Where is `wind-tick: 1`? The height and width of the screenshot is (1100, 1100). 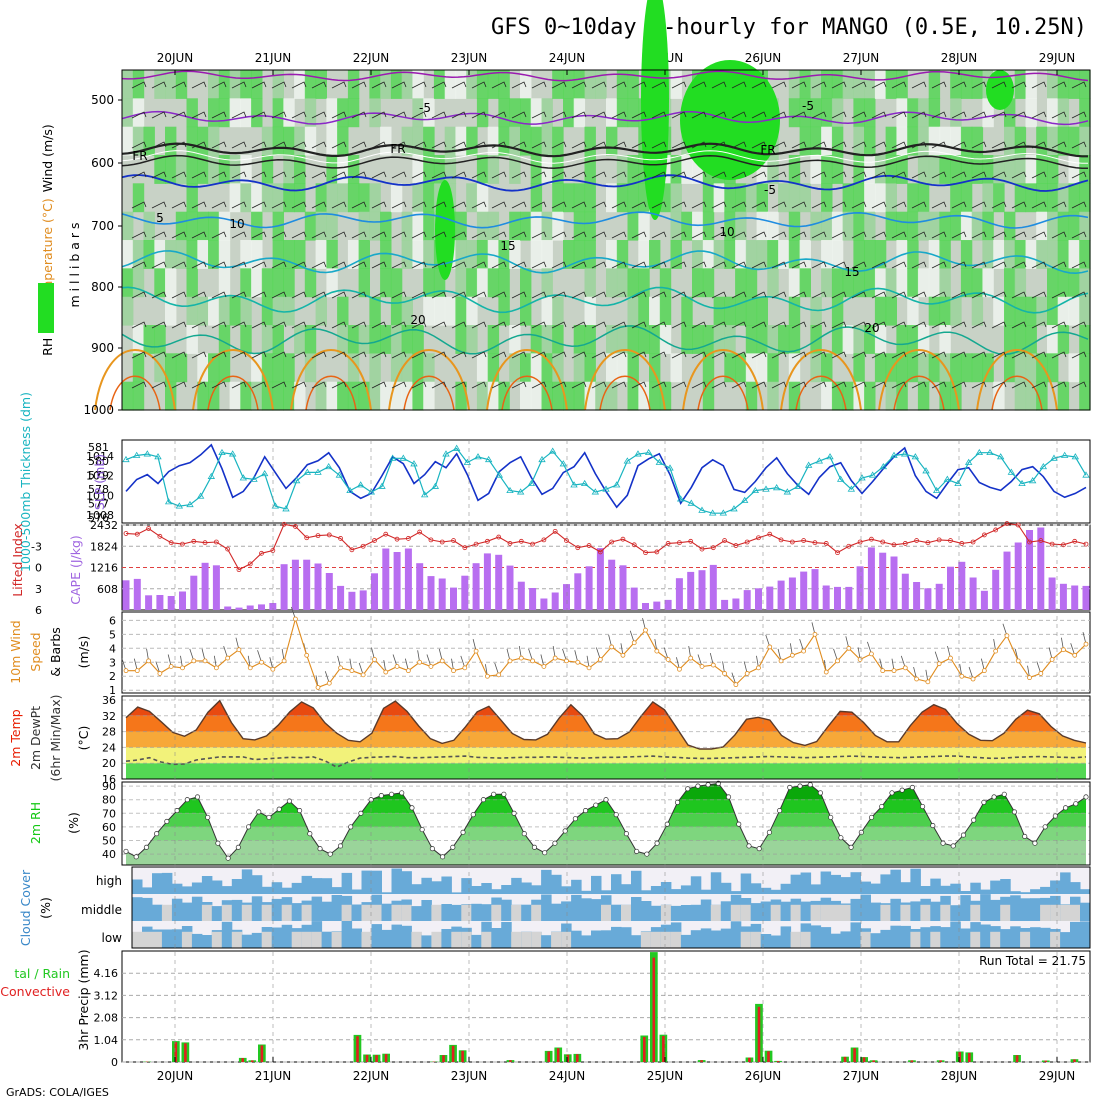
wind-tick: 1 is located at coordinates (112, 690).